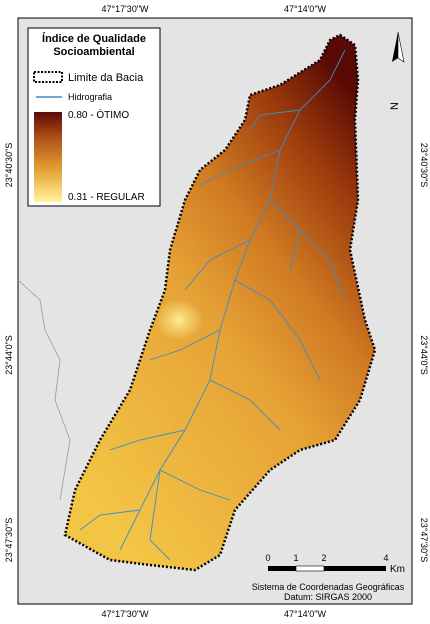 This screenshot has height=624, width=430. What do you see at coordinates (295, 558) in the screenshot?
I see `scale-label: 1` at bounding box center [295, 558].